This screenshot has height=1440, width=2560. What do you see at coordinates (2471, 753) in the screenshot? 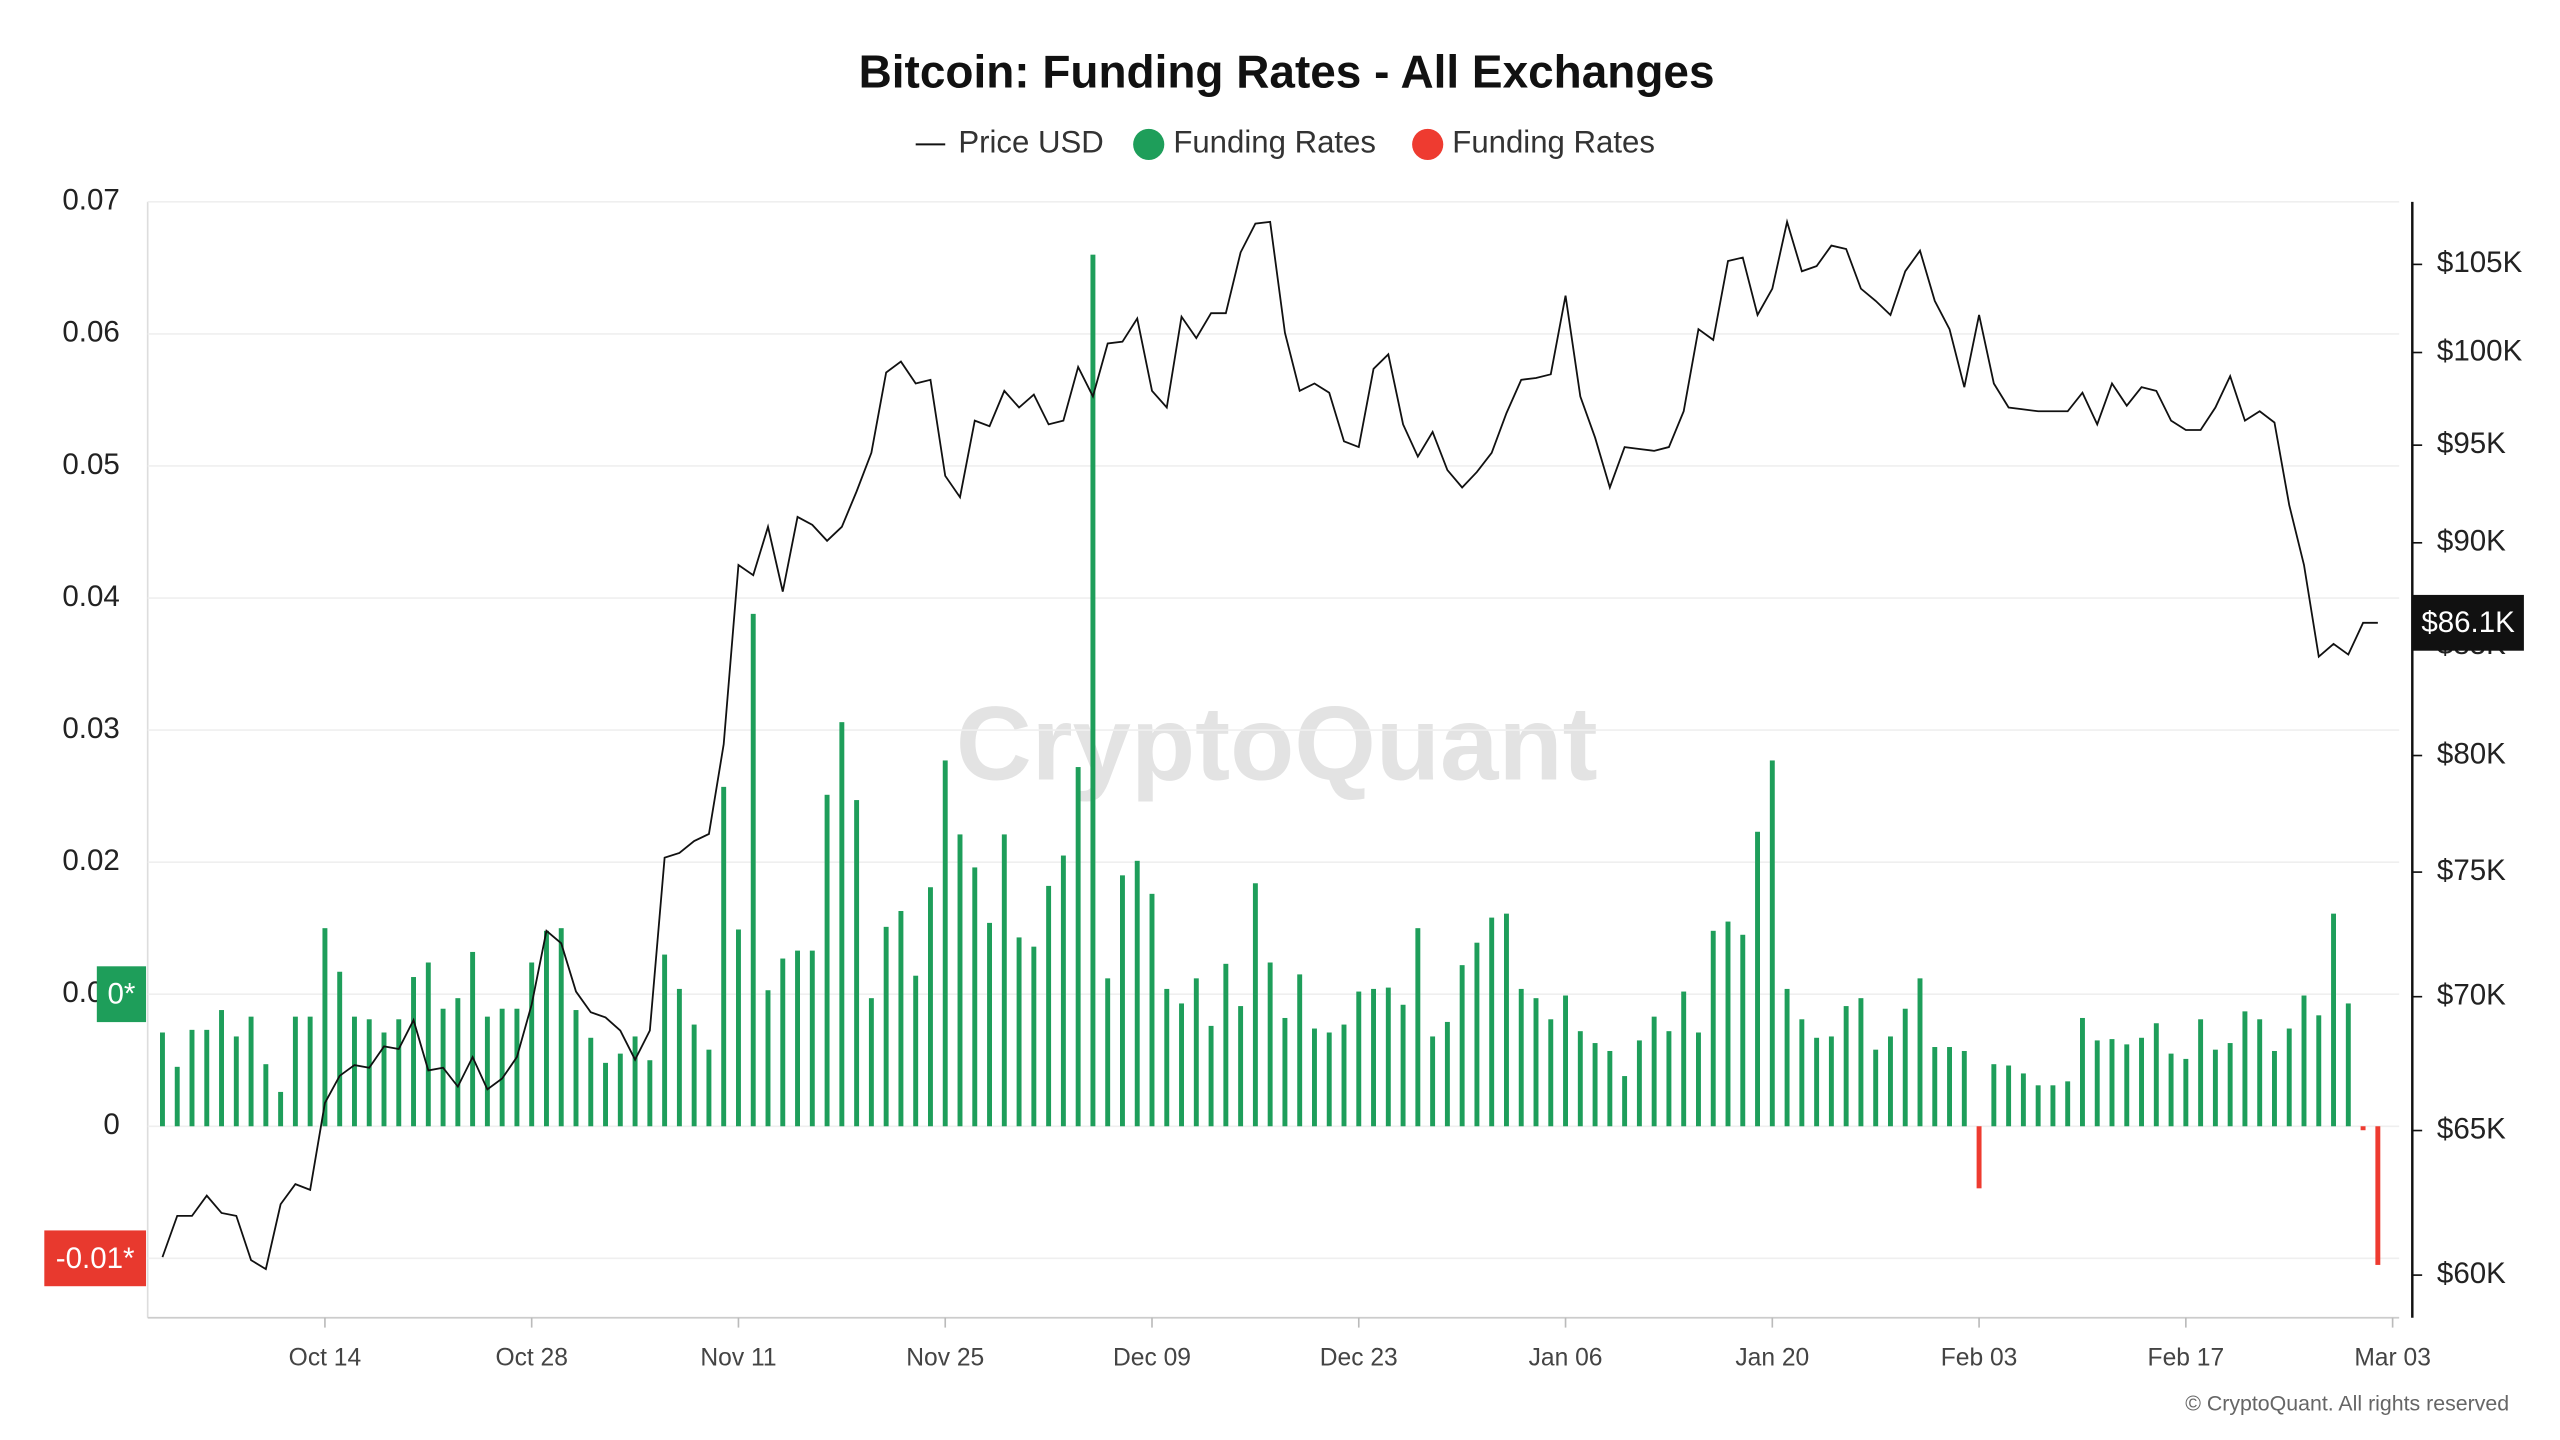
I see `y2-tick-label: $80K` at bounding box center [2471, 753].